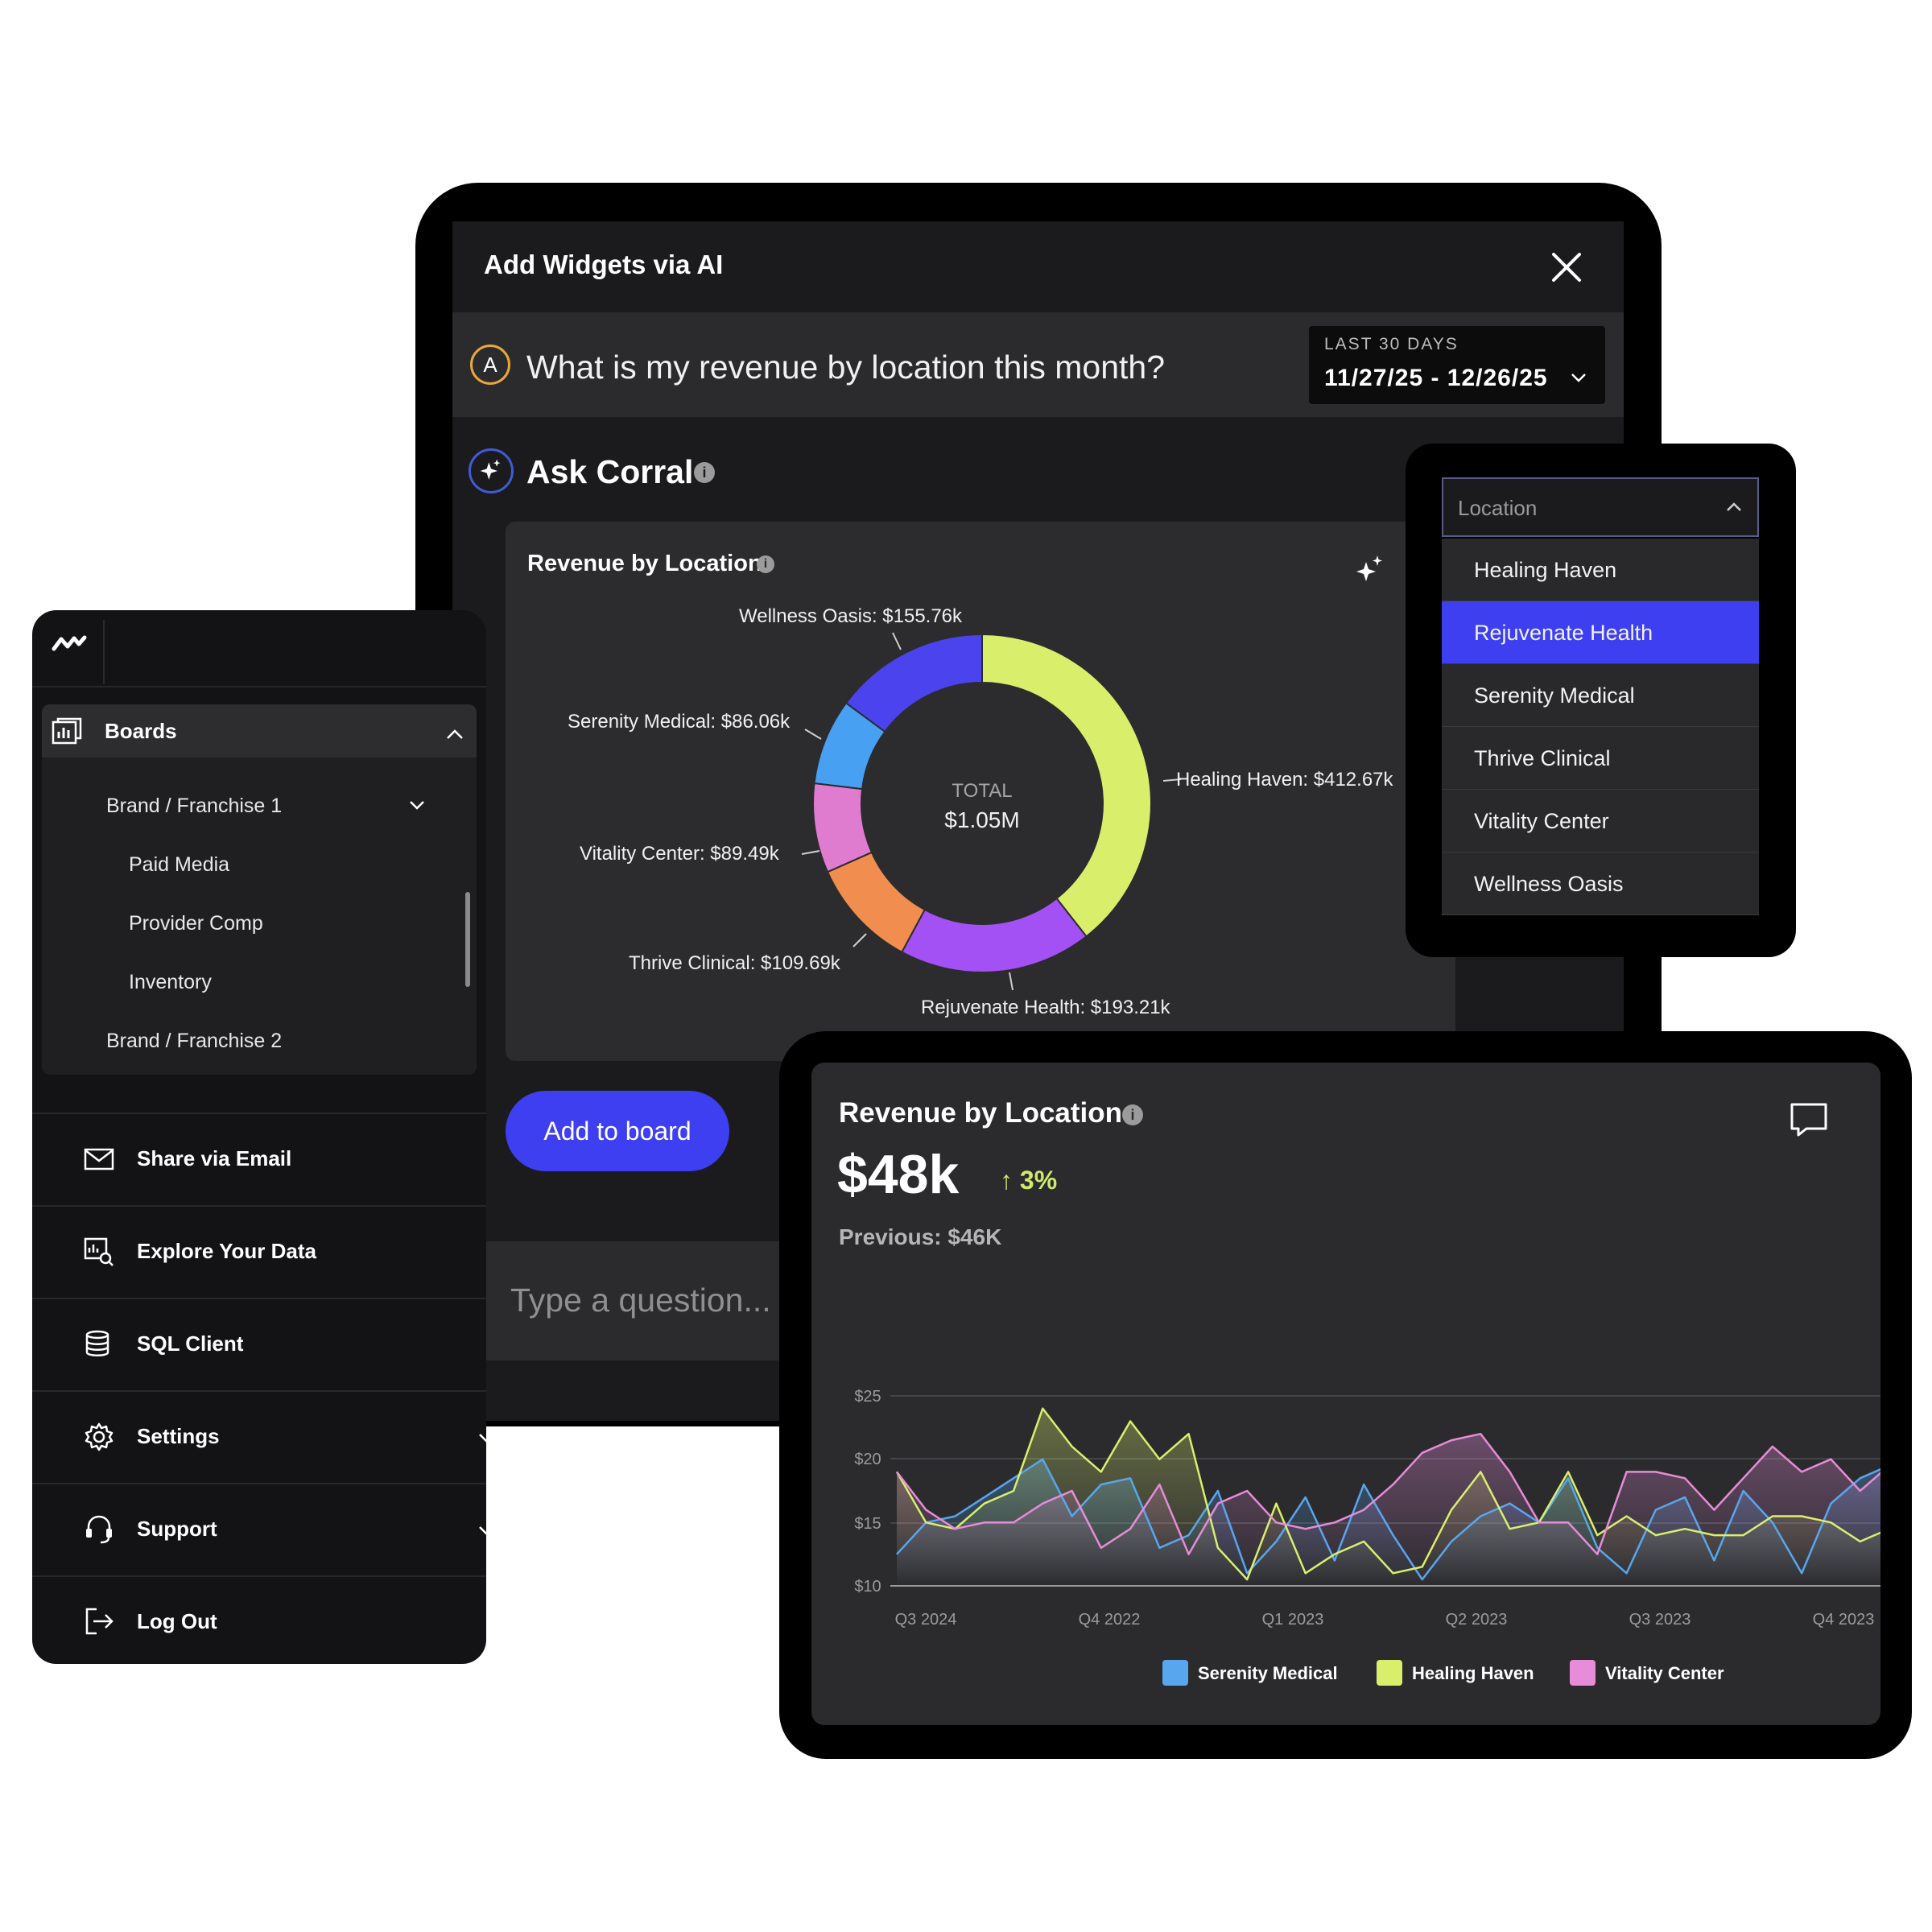 The width and height of the screenshot is (1932, 1932). Describe the element at coordinates (981, 819) in the screenshot. I see `donut-center-value: $1.05M` at that location.